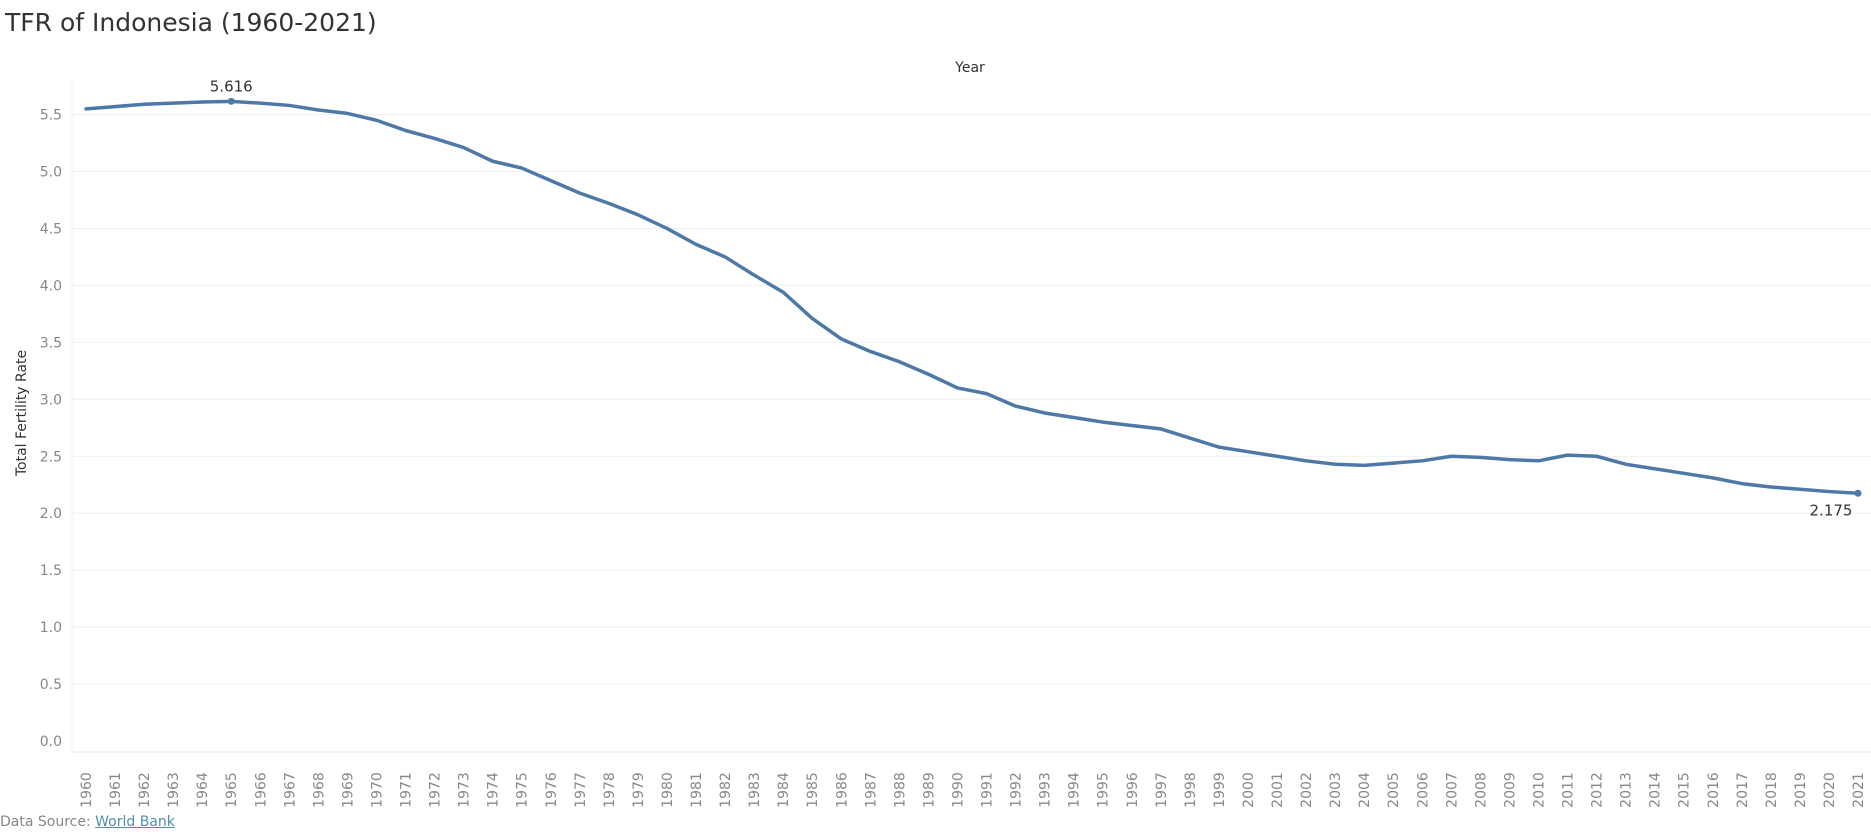 Image resolution: width=1871 pixels, height=834 pixels. Describe the element at coordinates (1423, 790) in the screenshot. I see `x-tick-label: 2006` at that location.